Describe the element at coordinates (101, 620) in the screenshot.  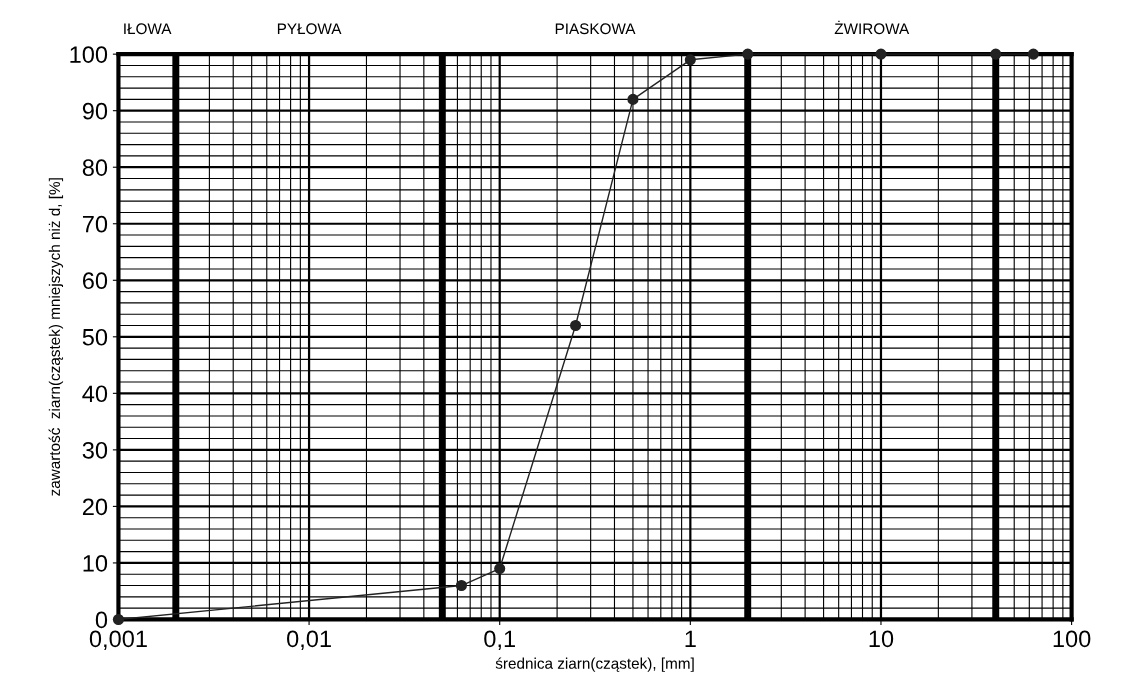
I see `y-tick-label: 0` at that location.